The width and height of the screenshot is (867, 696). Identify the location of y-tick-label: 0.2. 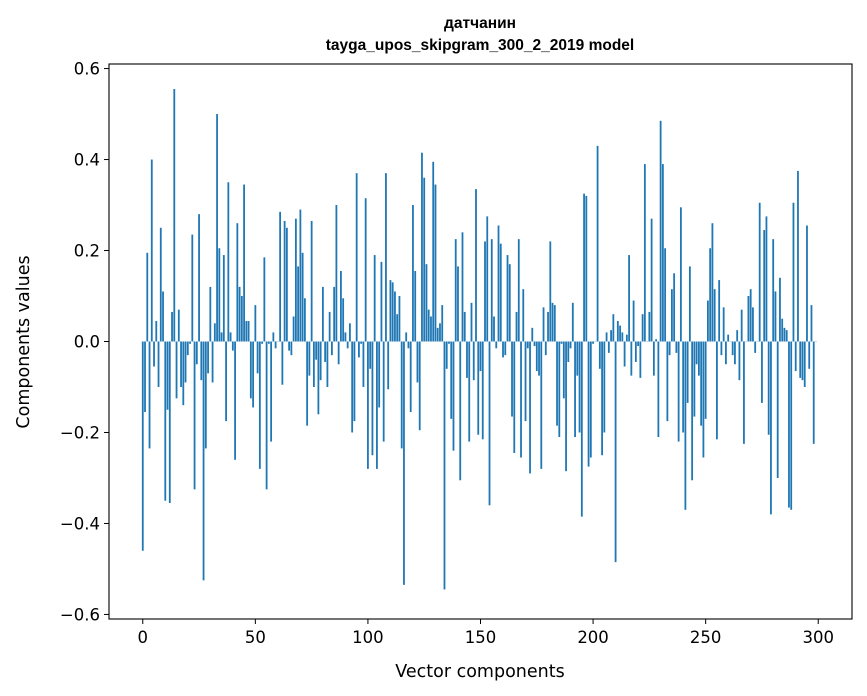
(87, 251).